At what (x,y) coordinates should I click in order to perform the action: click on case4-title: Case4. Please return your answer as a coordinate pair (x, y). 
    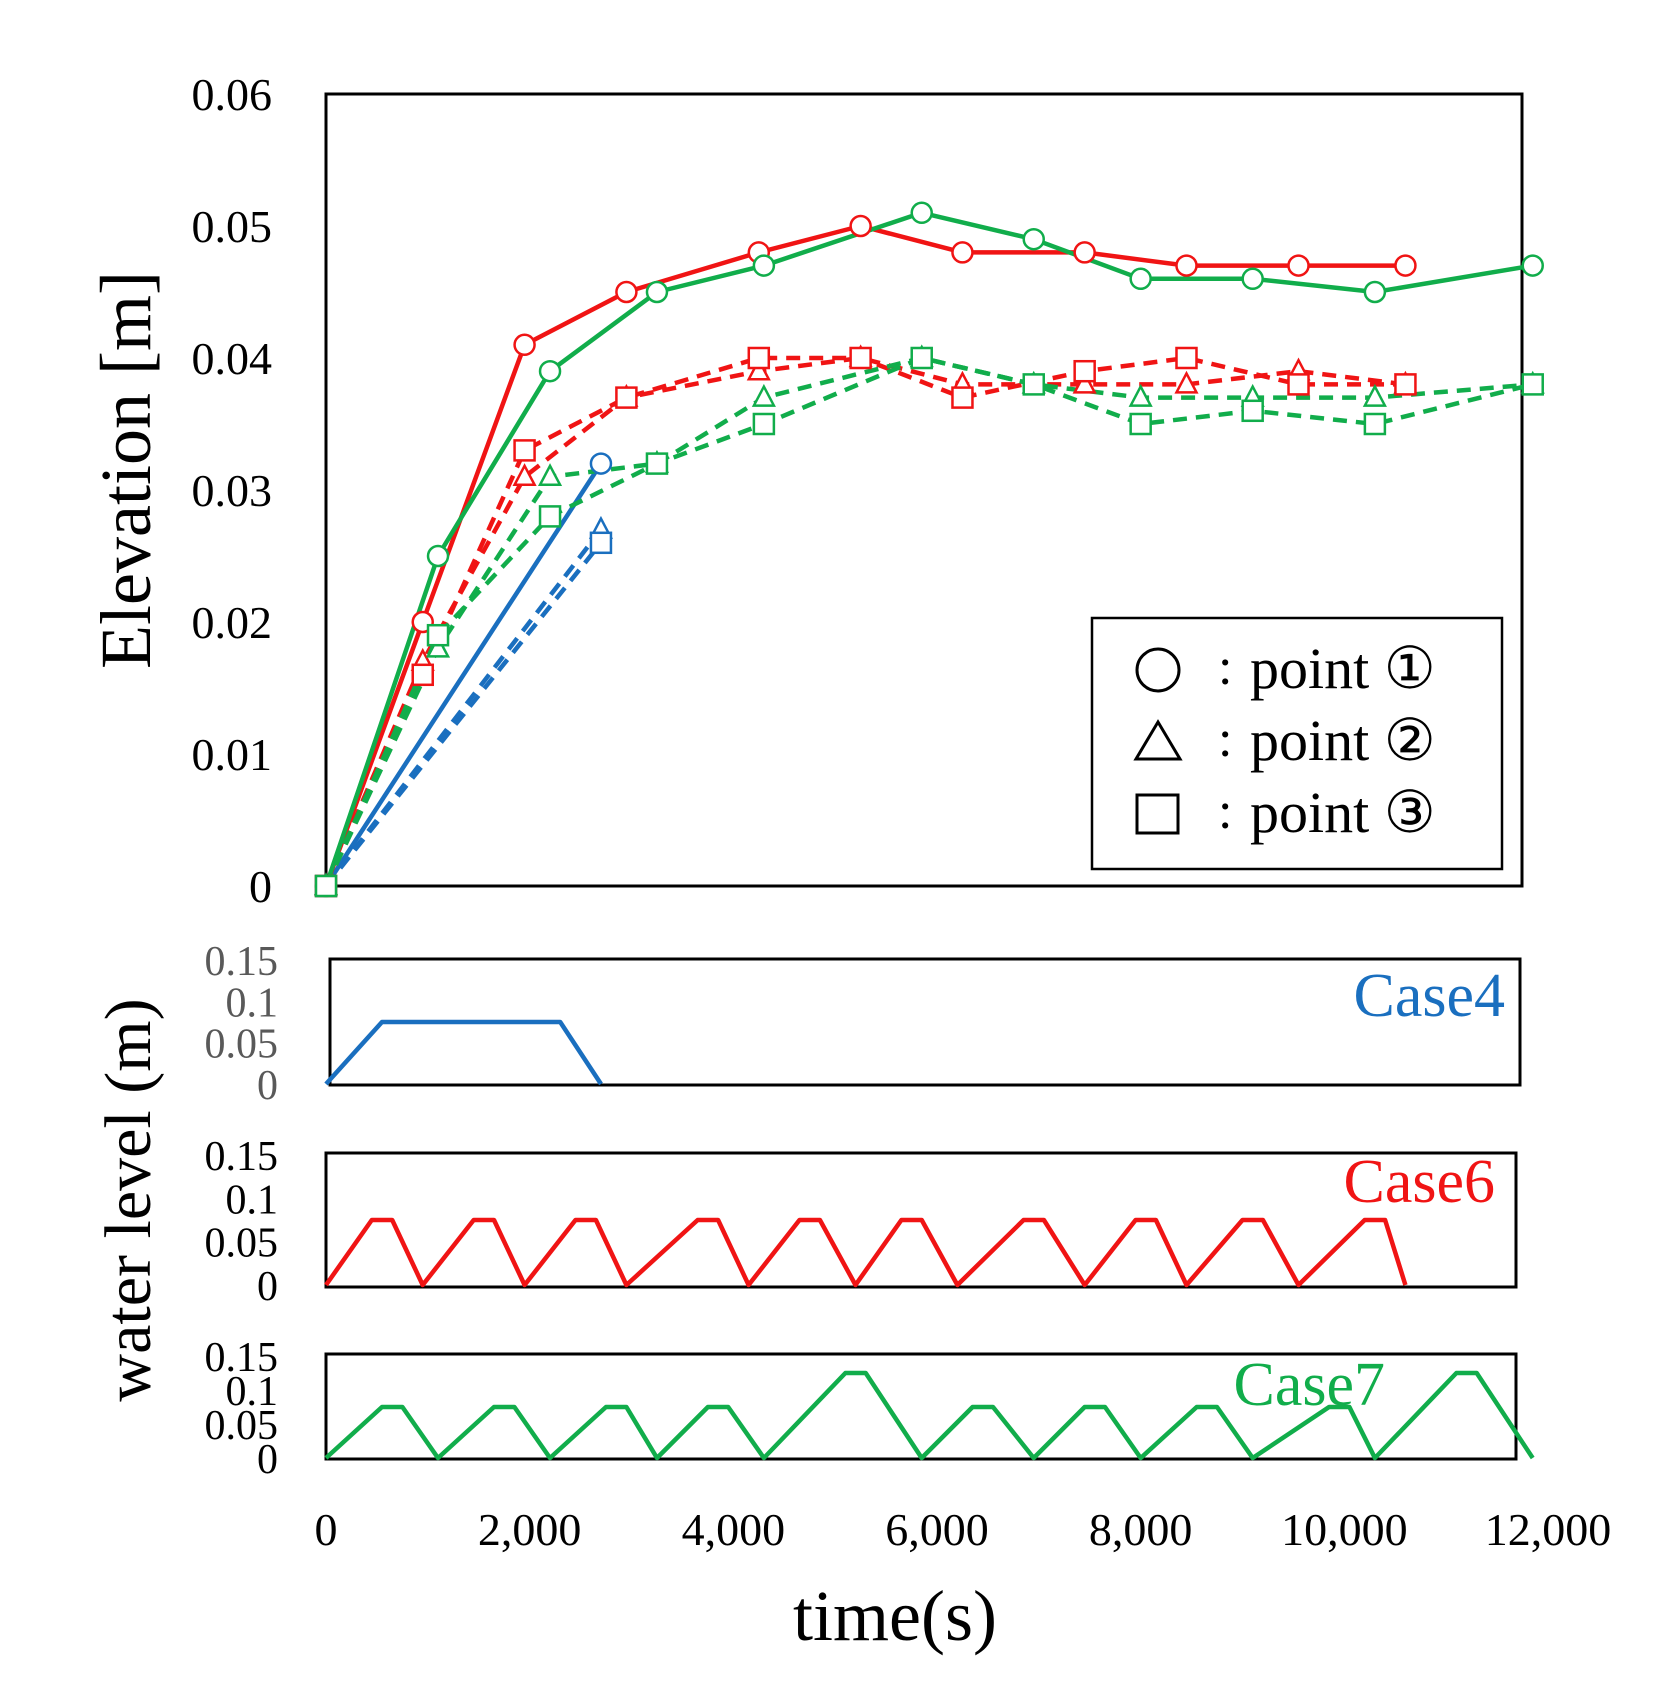
    Looking at the image, I should click on (1429, 996).